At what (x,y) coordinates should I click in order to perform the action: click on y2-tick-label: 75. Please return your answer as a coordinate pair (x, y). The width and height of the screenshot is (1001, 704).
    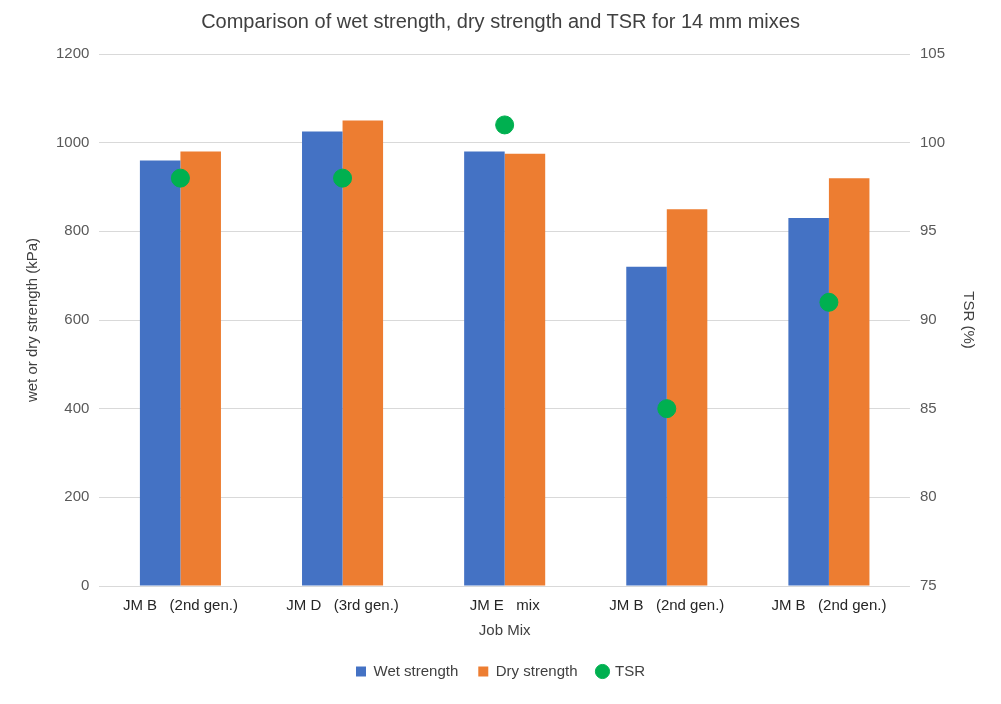
    Looking at the image, I should click on (928, 585).